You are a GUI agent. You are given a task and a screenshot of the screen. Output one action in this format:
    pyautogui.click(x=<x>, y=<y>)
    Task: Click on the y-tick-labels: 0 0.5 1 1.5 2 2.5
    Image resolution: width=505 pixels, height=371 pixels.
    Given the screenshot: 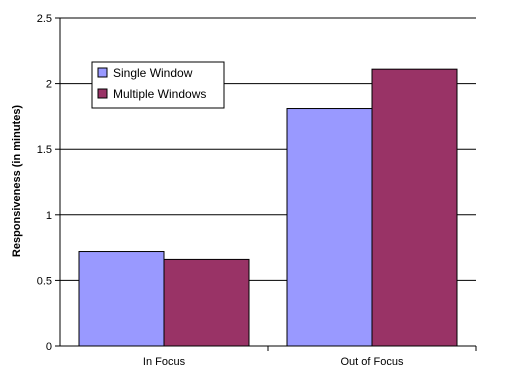 What is the action you would take?
    pyautogui.click(x=44, y=183)
    